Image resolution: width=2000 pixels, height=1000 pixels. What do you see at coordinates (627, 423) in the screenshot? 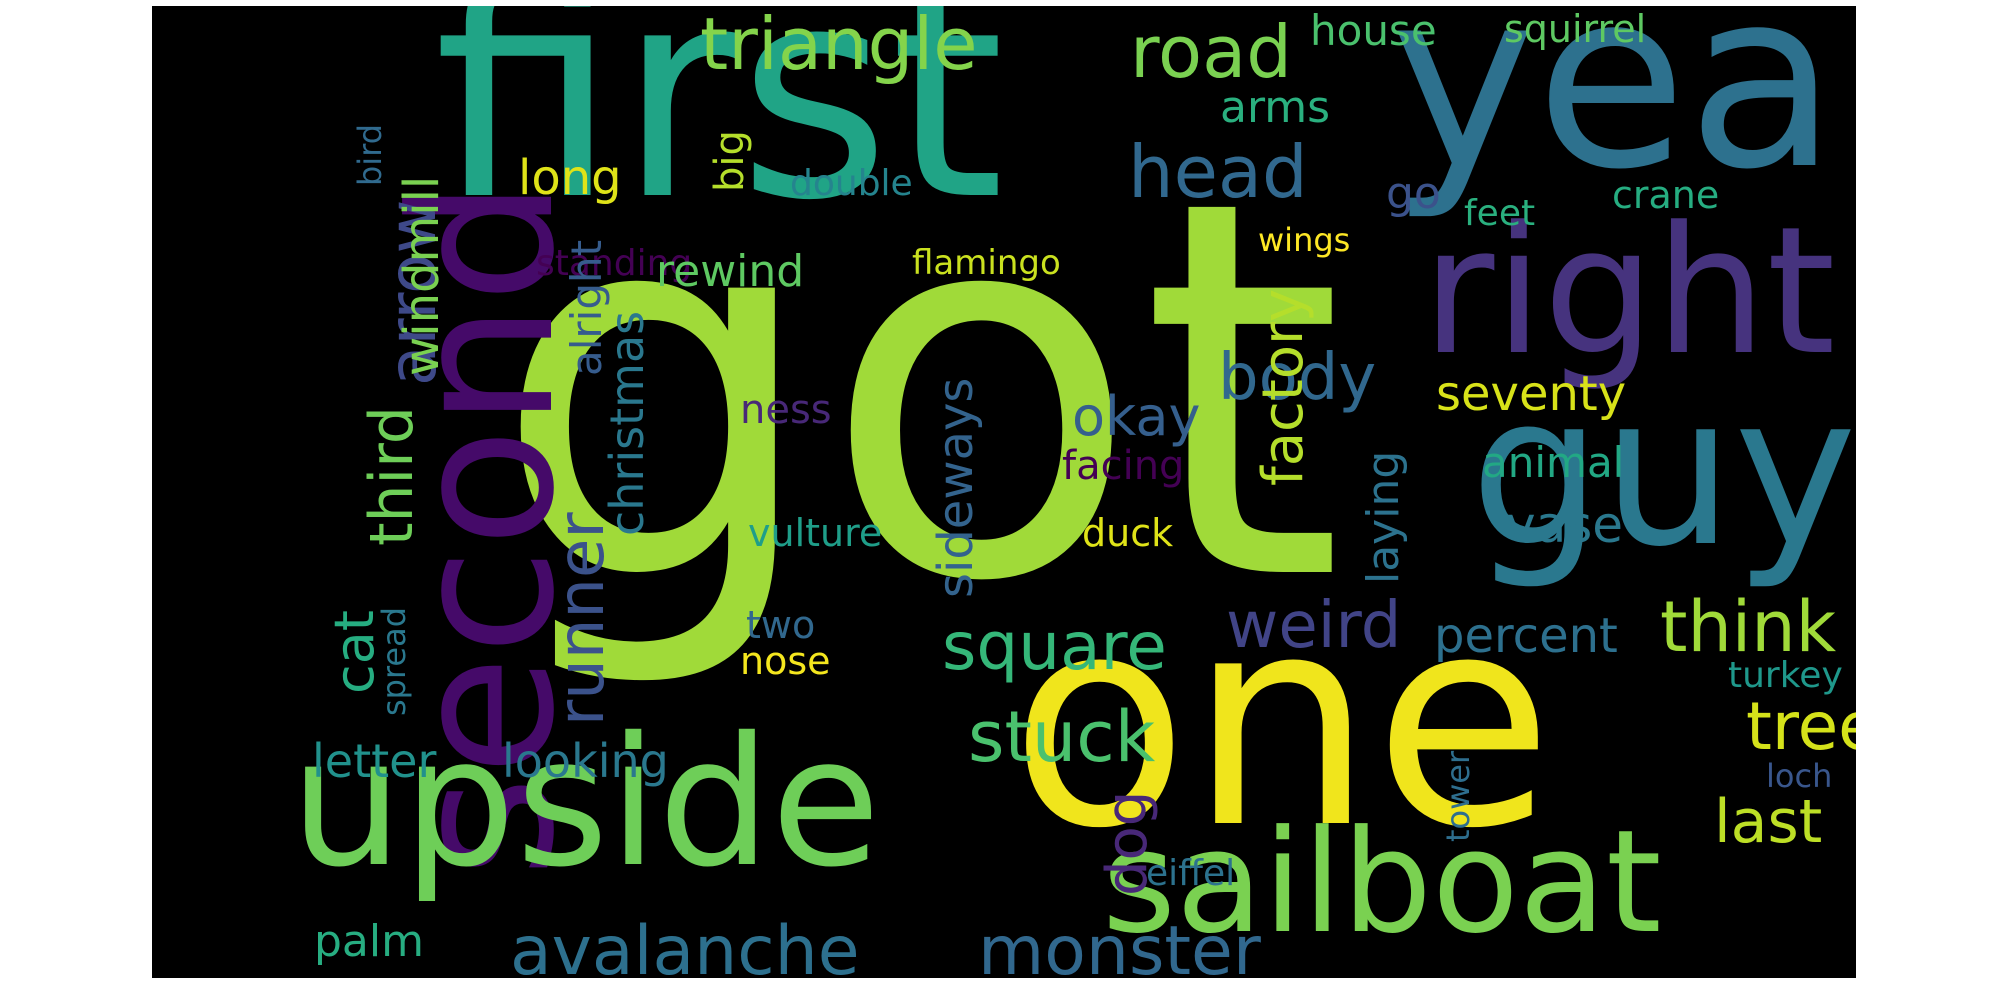
I see `word-christmas: christmas` at bounding box center [627, 423].